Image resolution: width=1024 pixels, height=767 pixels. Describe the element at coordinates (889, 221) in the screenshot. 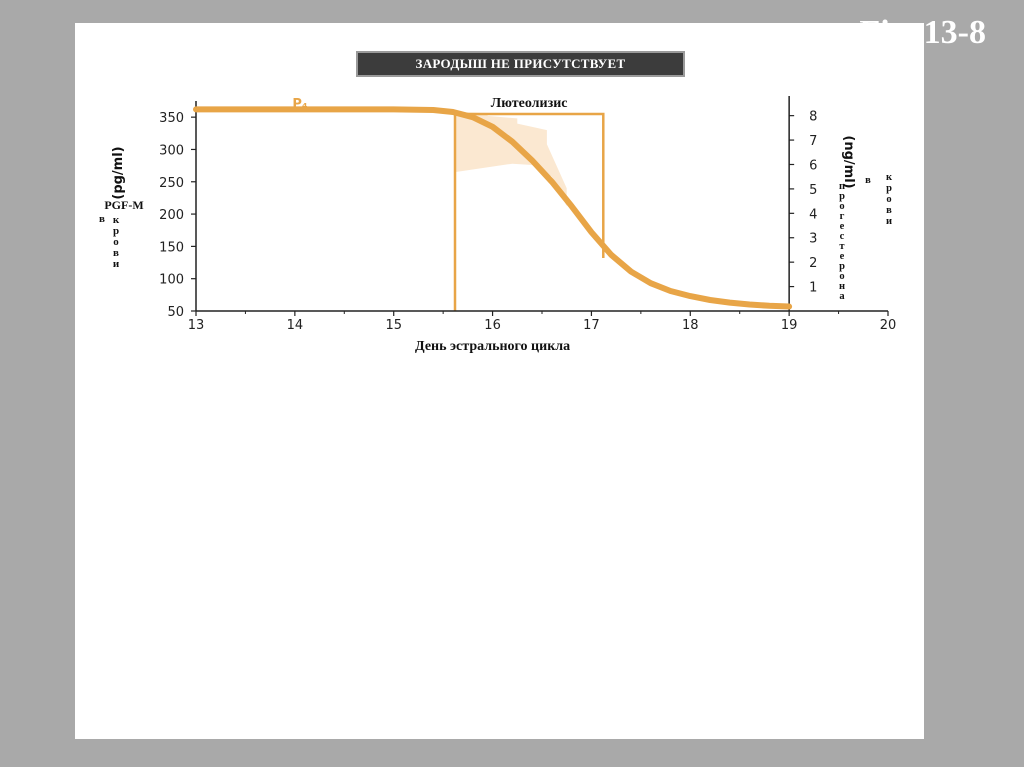

I see `right-axis-label-extra-letter: и` at that location.